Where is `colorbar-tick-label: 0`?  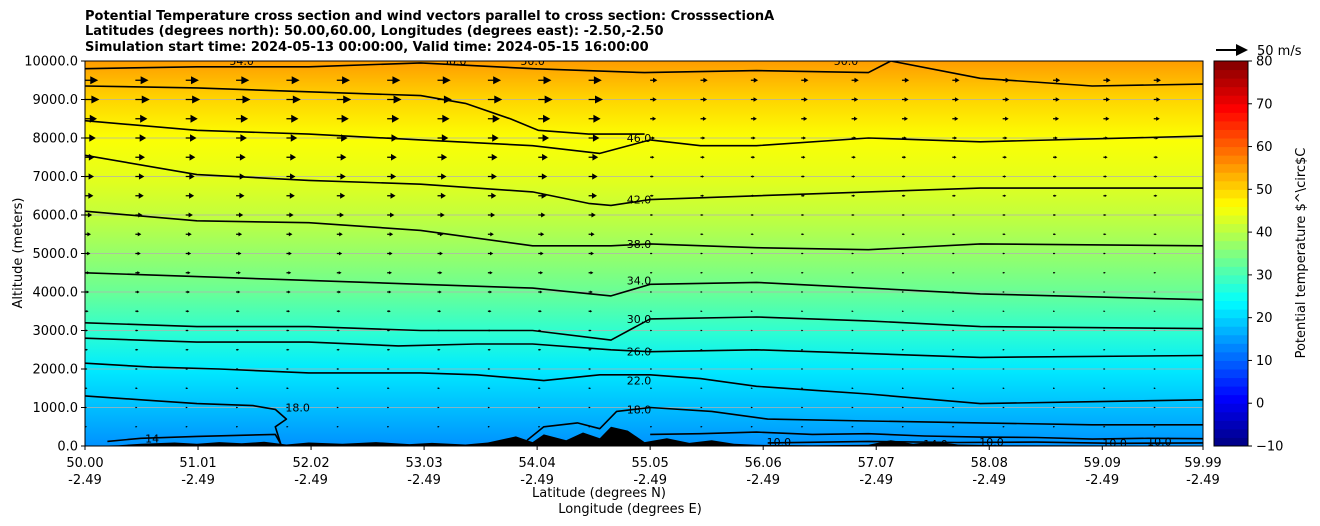 colorbar-tick-label: 0 is located at coordinates (1260, 404).